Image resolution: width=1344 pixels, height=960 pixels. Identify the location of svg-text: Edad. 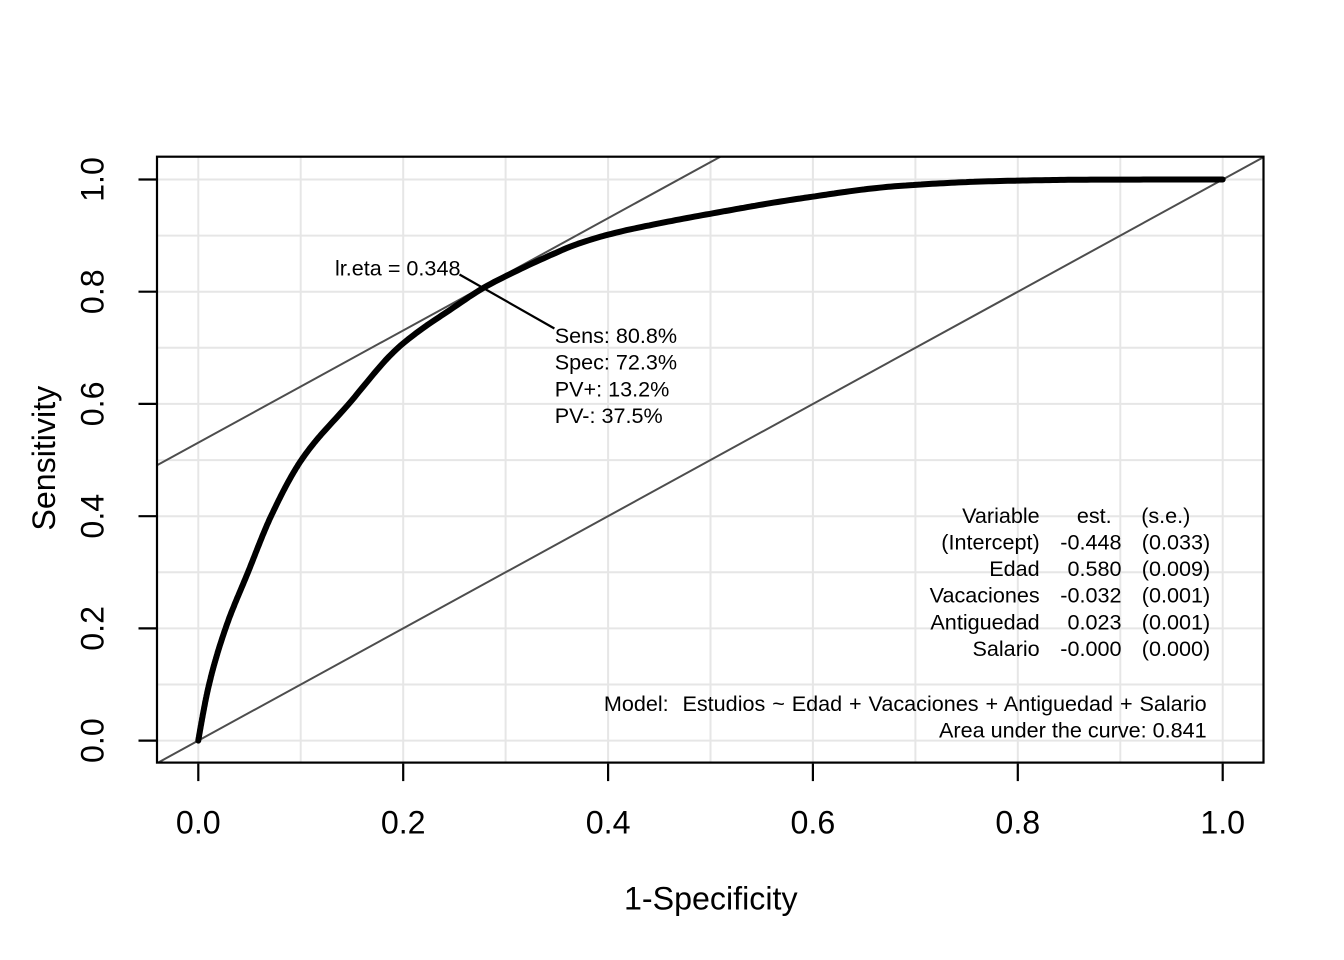
(1014, 568).